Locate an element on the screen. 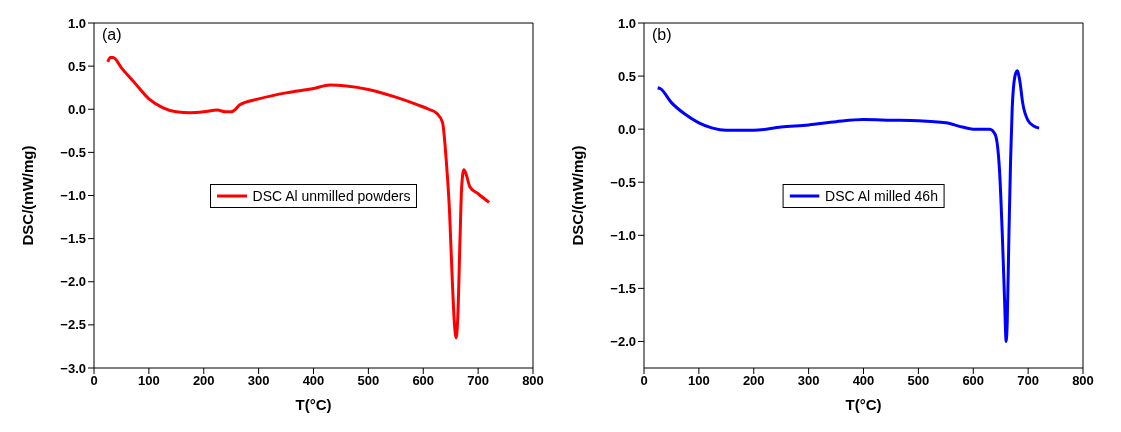 Image resolution: width=1121 pixels, height=432 pixels. y-tick-label: −3.0 is located at coordinates (73, 368).